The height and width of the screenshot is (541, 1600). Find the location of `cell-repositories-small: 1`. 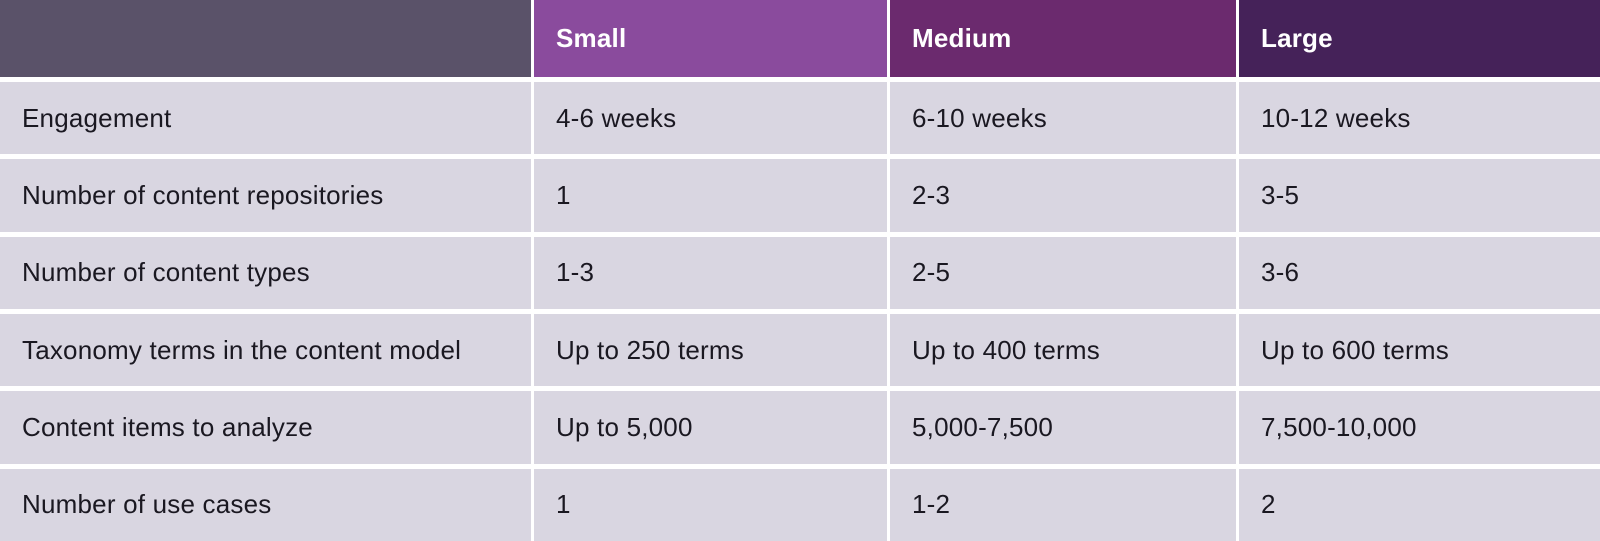

cell-repositories-small: 1 is located at coordinates (710, 195).